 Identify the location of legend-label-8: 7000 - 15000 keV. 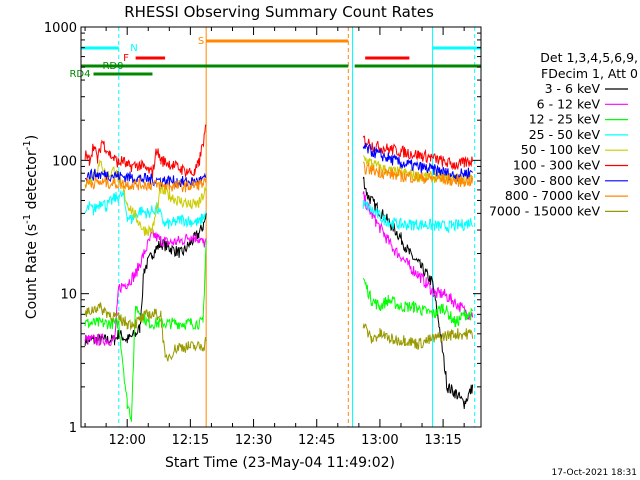
(544, 210).